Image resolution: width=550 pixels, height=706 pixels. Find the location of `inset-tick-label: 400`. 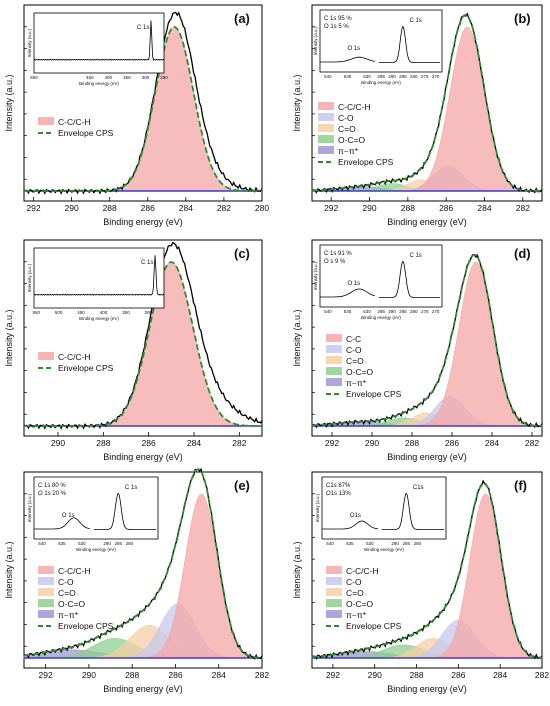

inset-tick-label: 400 is located at coordinates (109, 77).